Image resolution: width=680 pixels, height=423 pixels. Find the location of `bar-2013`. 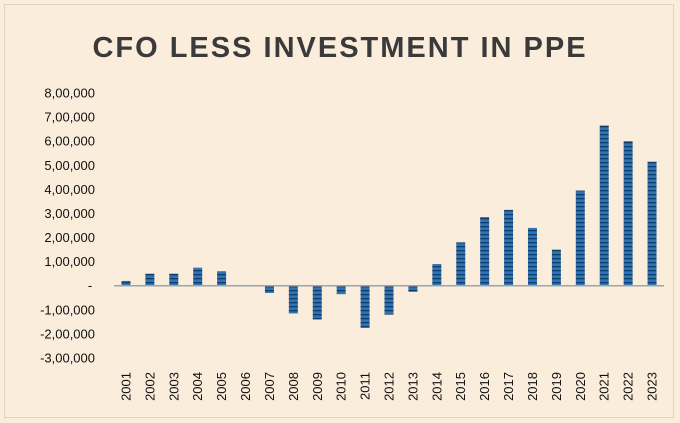

bar-2013 is located at coordinates (413, 288).